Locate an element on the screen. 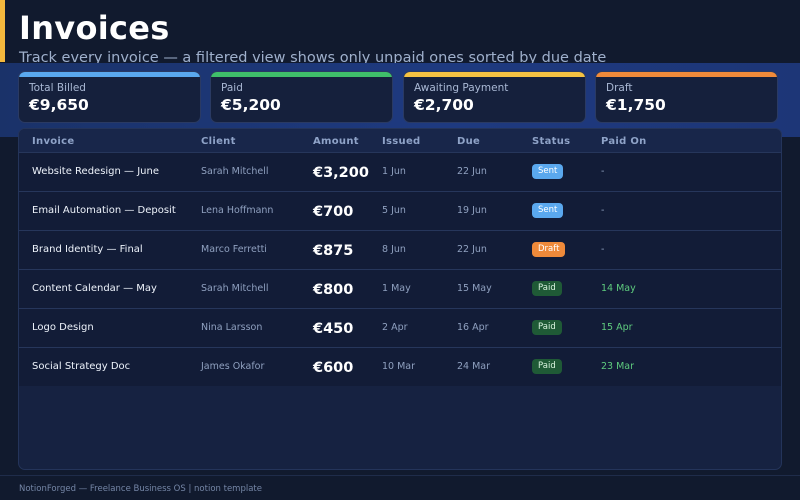 This screenshot has height=500, width=800. column-header-amount: Amount is located at coordinates (336, 141).